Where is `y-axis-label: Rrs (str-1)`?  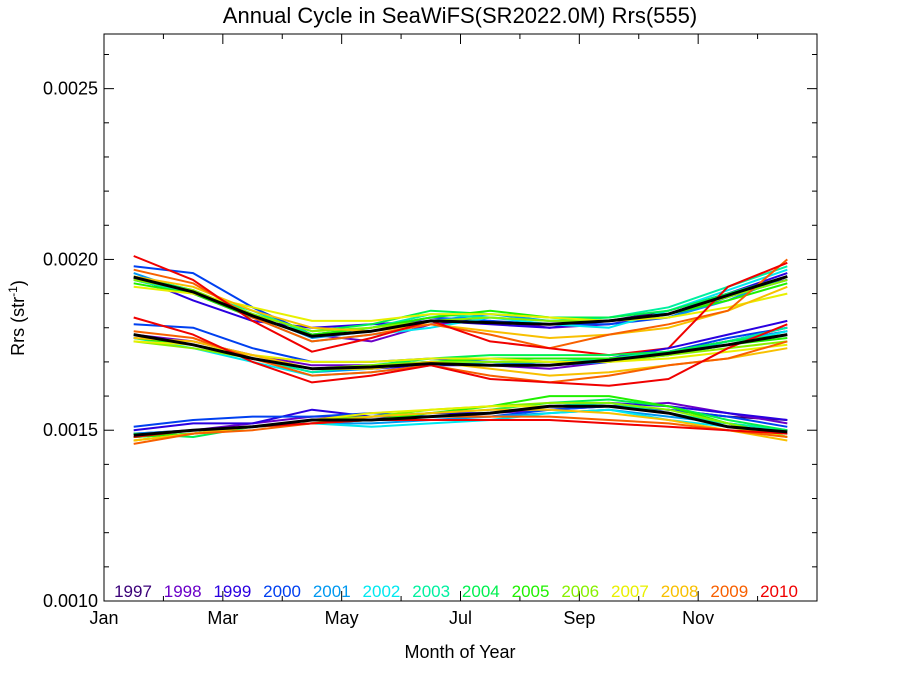 y-axis-label: Rrs (str-1) is located at coordinates (17, 318).